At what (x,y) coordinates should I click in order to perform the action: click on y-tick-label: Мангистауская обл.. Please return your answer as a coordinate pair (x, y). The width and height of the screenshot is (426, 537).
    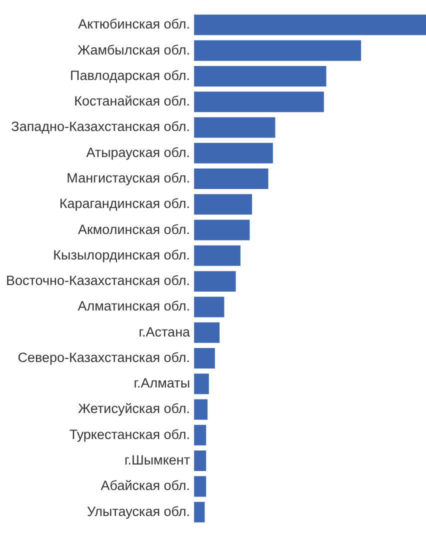
    Looking at the image, I should click on (128, 178).